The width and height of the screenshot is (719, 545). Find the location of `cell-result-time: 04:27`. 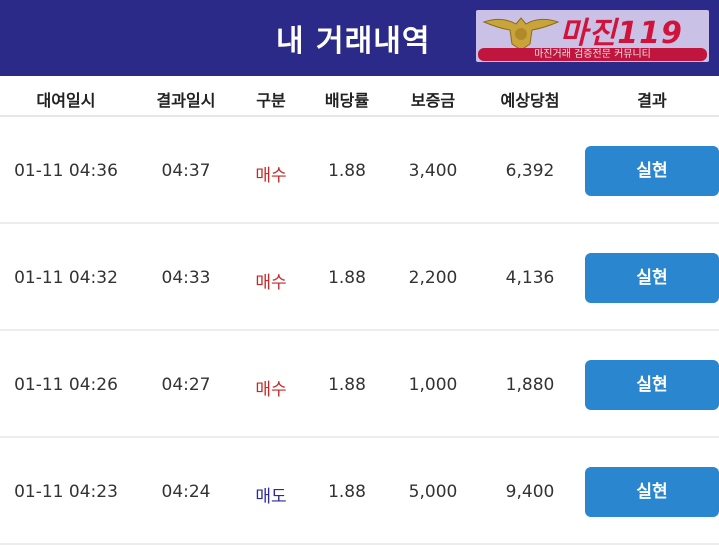

cell-result-time: 04:27 is located at coordinates (186, 385).